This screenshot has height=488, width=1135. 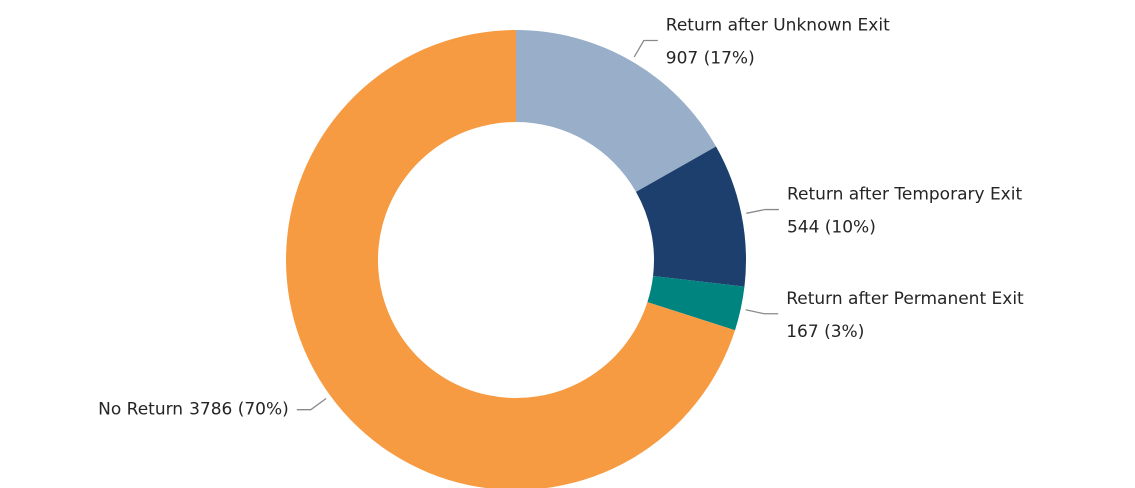 What do you see at coordinates (905, 195) in the screenshot?
I see `slice-label: Return after Temporary Exit` at bounding box center [905, 195].